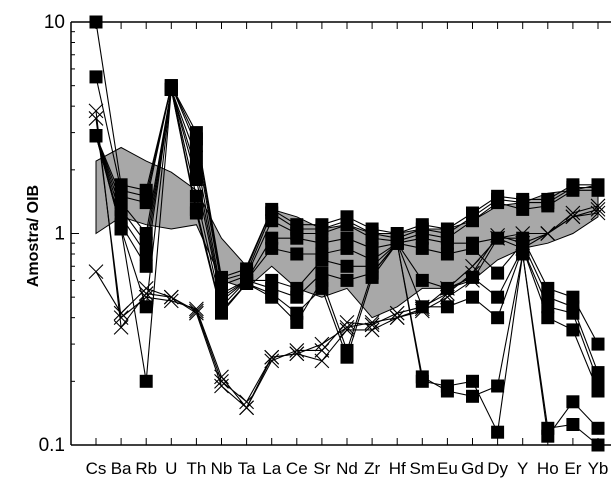 The width and height of the screenshot is (611, 483). Describe the element at coordinates (247, 468) in the screenshot. I see `x-tick-label: Ta` at that location.